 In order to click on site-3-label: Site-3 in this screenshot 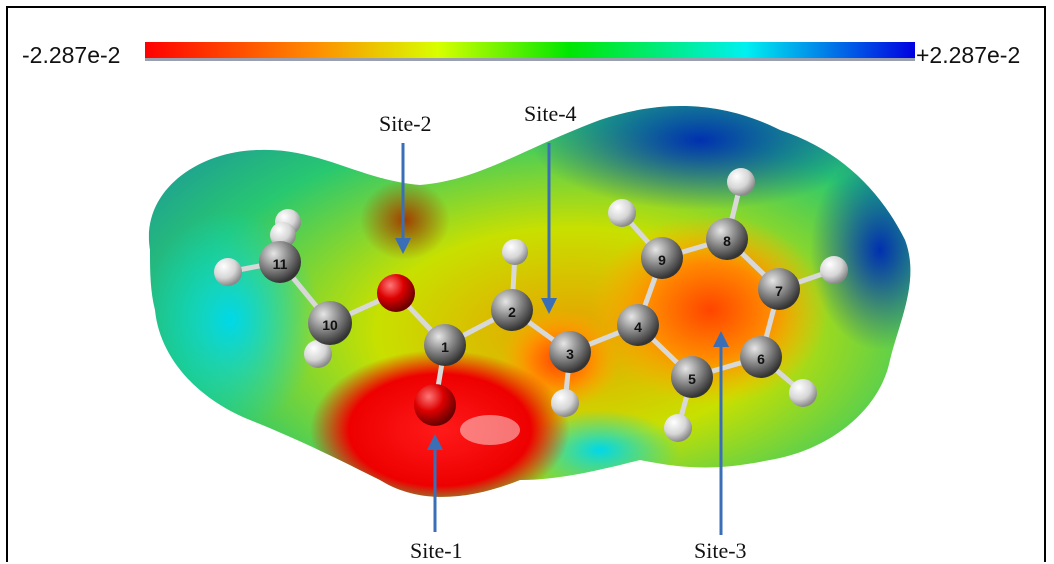, I will do `click(720, 550)`.